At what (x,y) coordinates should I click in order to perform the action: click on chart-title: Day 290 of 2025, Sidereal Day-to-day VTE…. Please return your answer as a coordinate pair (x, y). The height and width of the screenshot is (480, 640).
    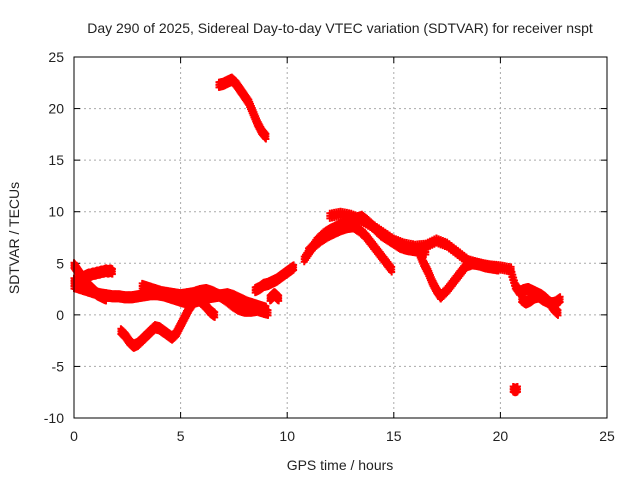
    Looking at the image, I should click on (340, 28).